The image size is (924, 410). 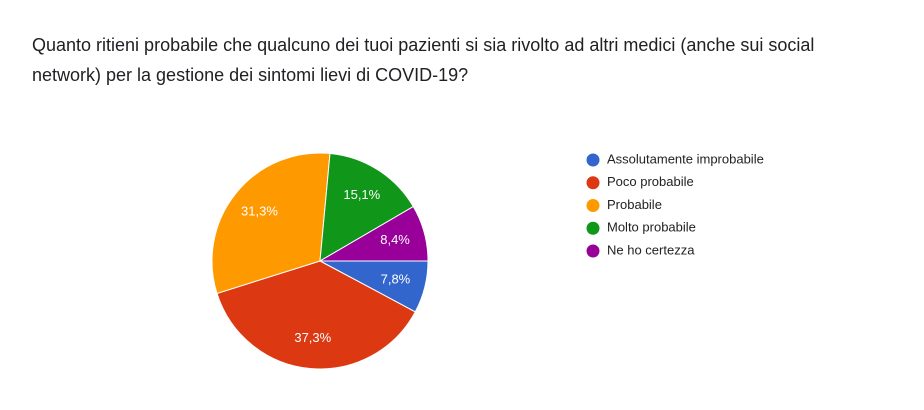 What do you see at coordinates (259, 211) in the screenshot?
I see `slice-label: 31,3%` at bounding box center [259, 211].